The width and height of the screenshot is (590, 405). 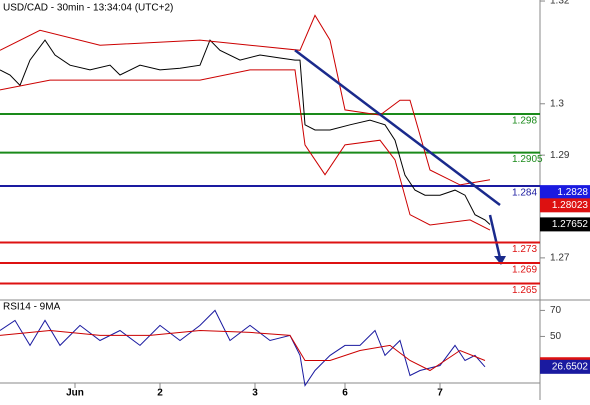 I want to click on y-tick-label: 50, so click(x=556, y=336).